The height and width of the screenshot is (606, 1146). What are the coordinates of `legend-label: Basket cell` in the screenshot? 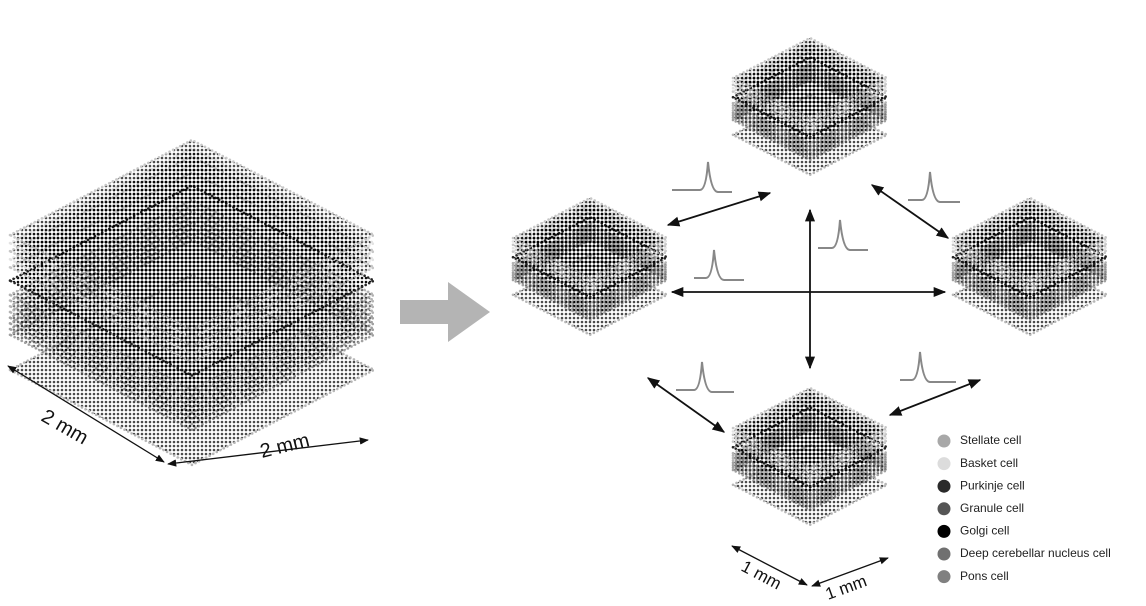 It's located at (989, 463).